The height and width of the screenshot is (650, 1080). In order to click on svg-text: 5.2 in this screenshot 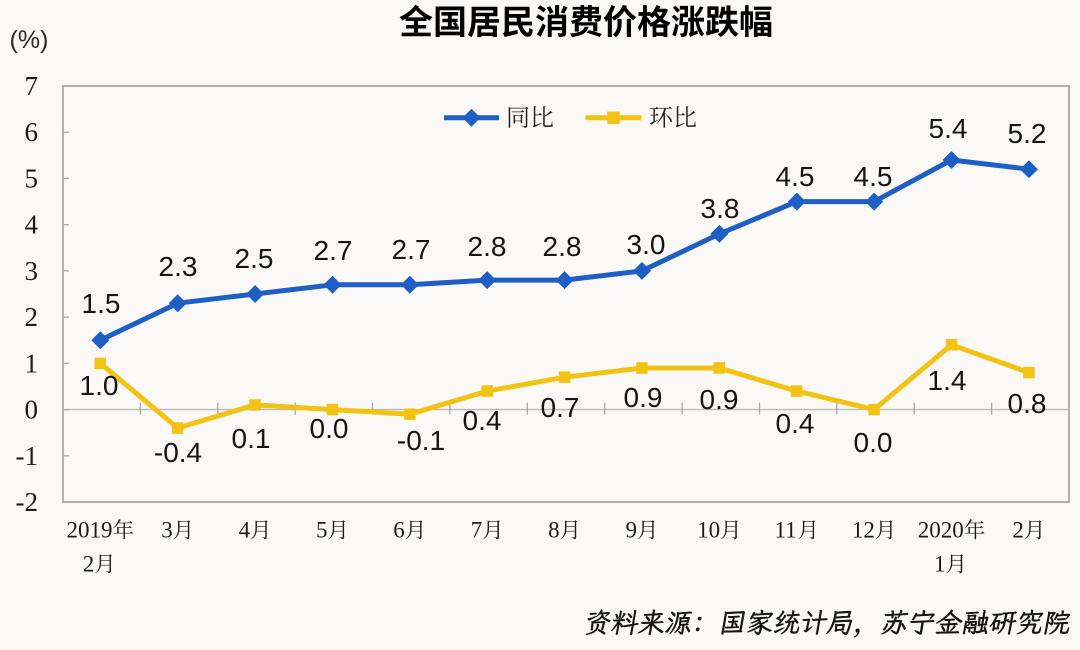, I will do `click(1027, 133)`.